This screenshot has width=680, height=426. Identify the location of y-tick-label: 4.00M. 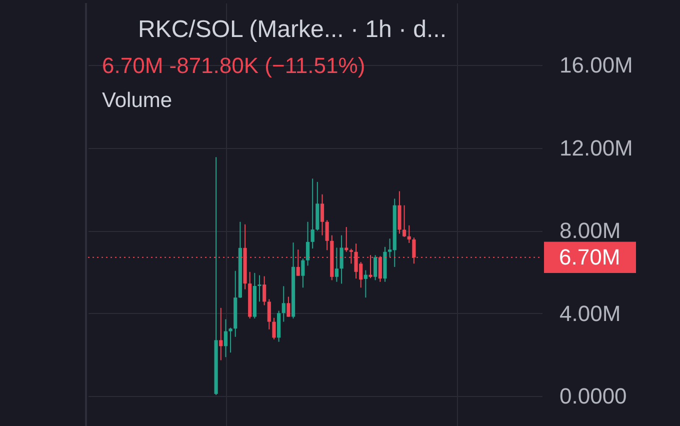
(590, 313).